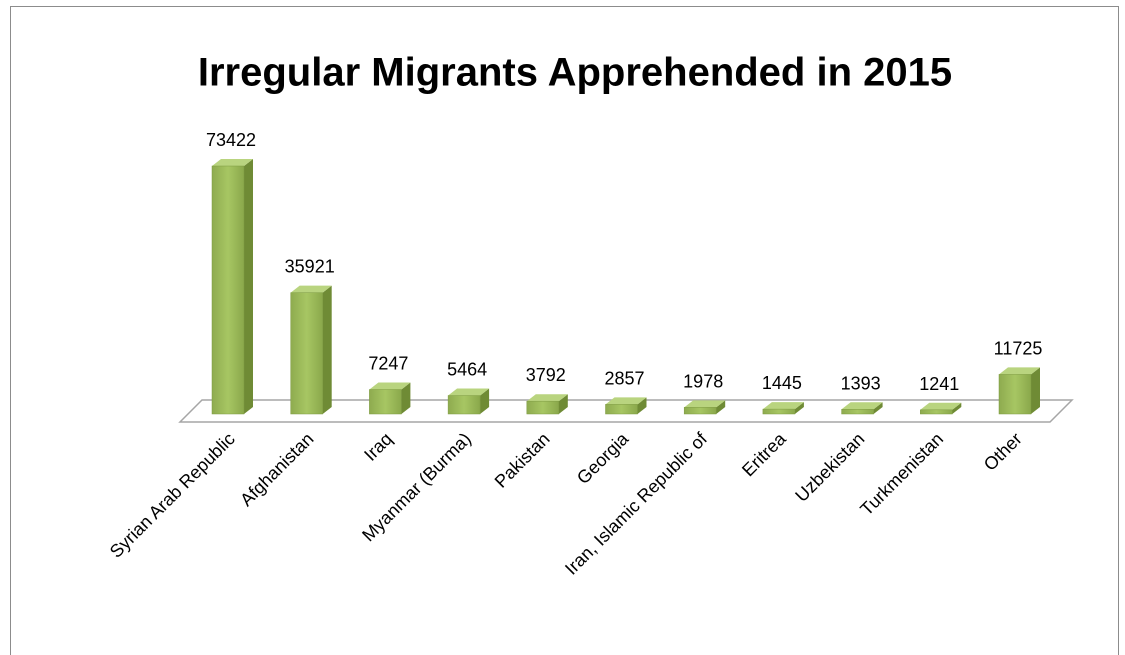 Image resolution: width=1125 pixels, height=655 pixels. What do you see at coordinates (467, 370) in the screenshot?
I see `value-label: 5464` at bounding box center [467, 370].